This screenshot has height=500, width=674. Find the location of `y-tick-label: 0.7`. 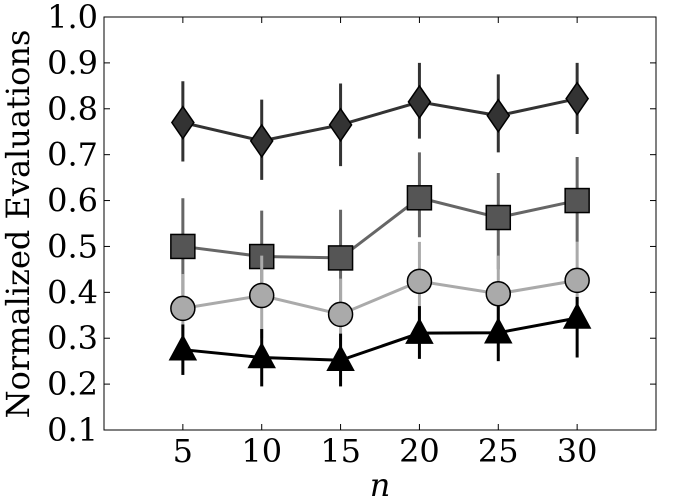

y-tick-label: 0.7 is located at coordinates (72, 155).